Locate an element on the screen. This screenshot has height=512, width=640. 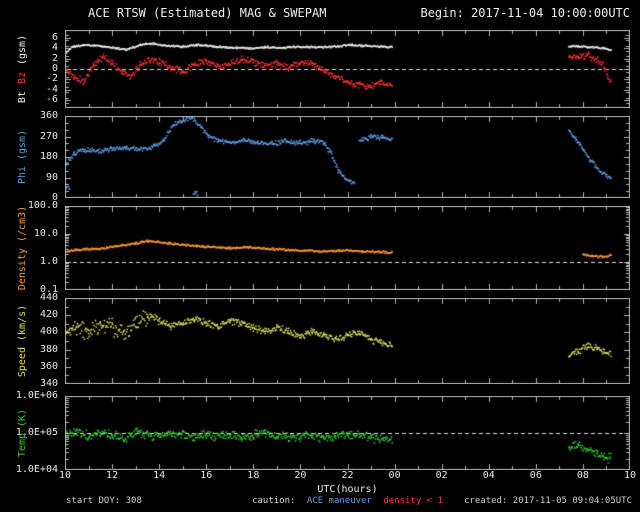
y-tick-label: 440 is located at coordinates (48, 297).